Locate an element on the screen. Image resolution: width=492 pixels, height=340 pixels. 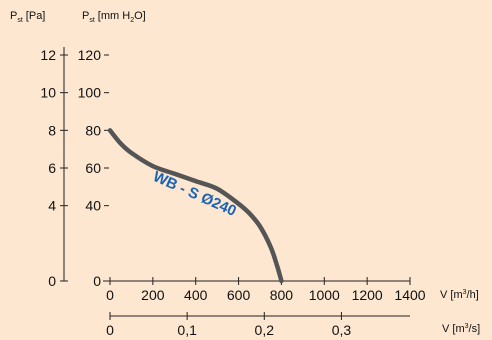
m3h-tick-label: 600 is located at coordinates (239, 295).